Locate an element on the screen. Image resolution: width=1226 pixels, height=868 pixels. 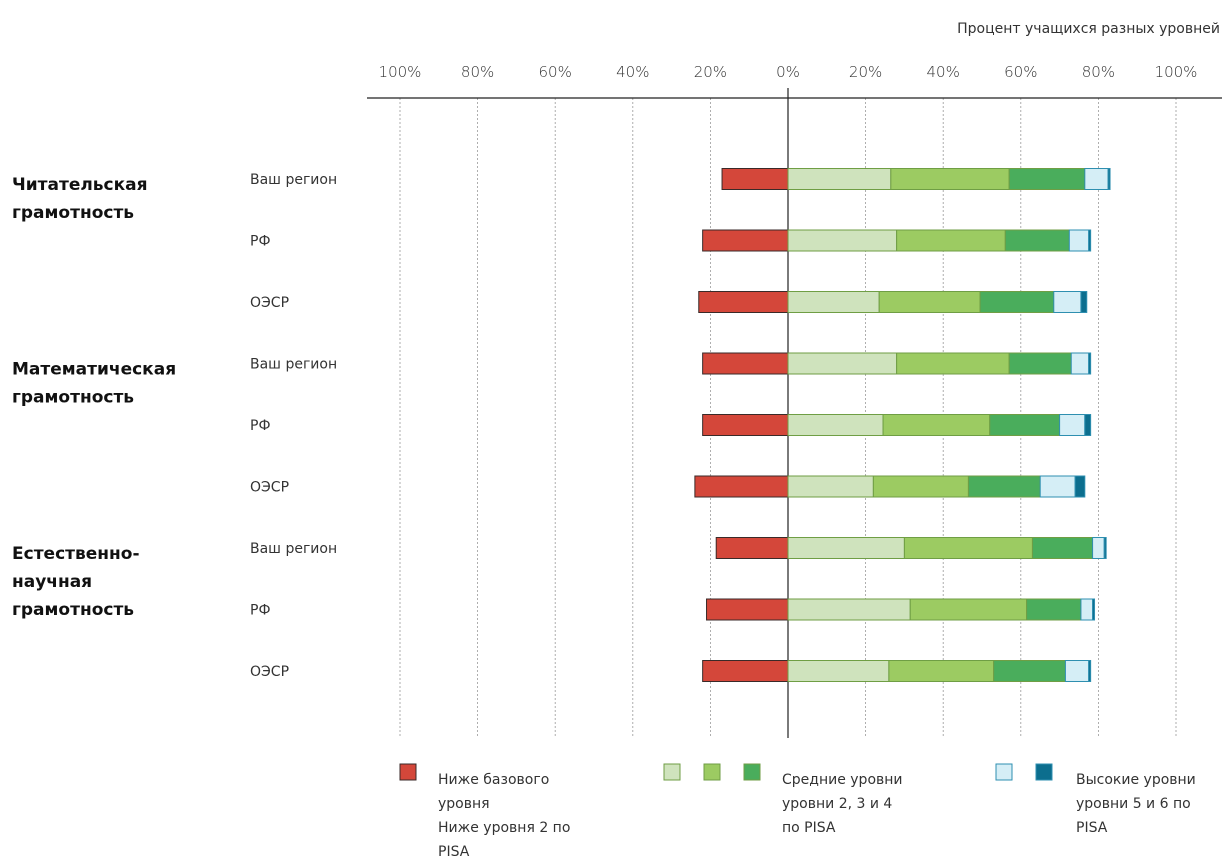
legend-text: Ниже базового is located at coordinates (493, 780).